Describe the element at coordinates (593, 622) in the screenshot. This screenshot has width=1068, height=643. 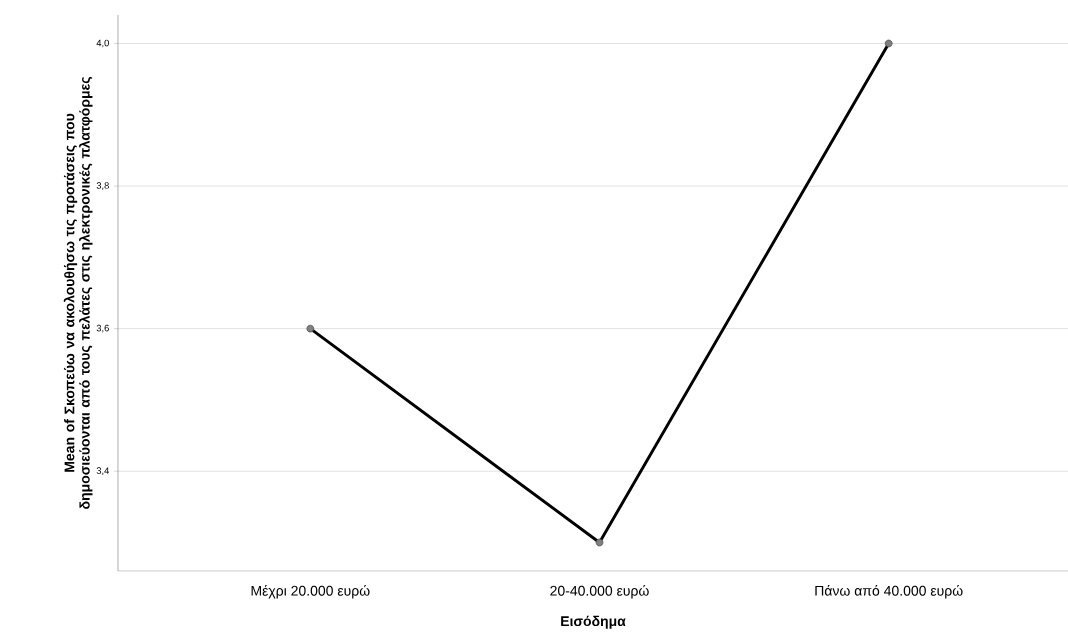
I see `x-axis-title: Εισόδημα` at that location.